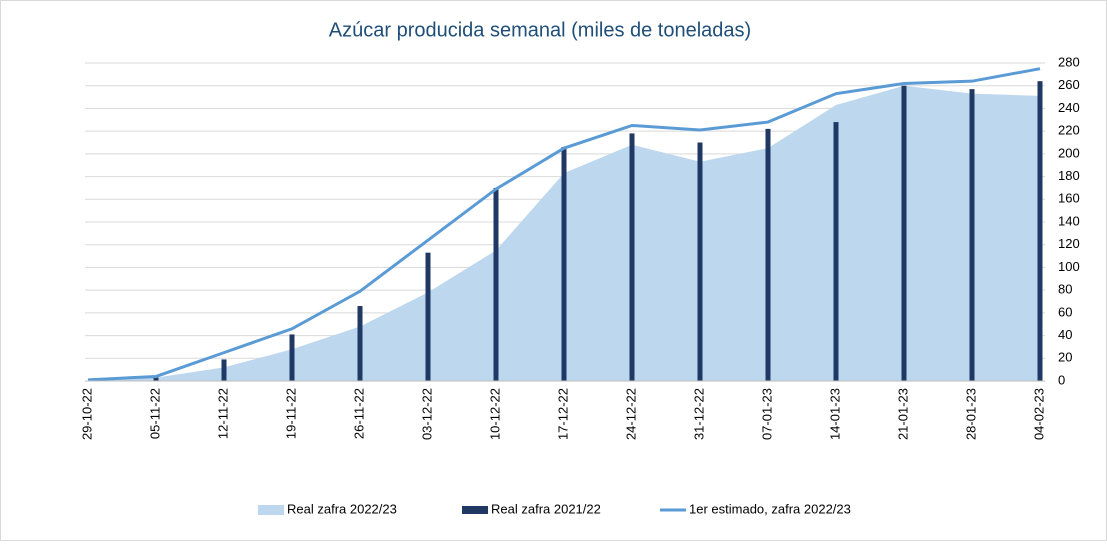 This screenshot has height=546, width=1107. Describe the element at coordinates (698, 414) in the screenshot. I see `x-tick-label: 31-12-22` at that location.